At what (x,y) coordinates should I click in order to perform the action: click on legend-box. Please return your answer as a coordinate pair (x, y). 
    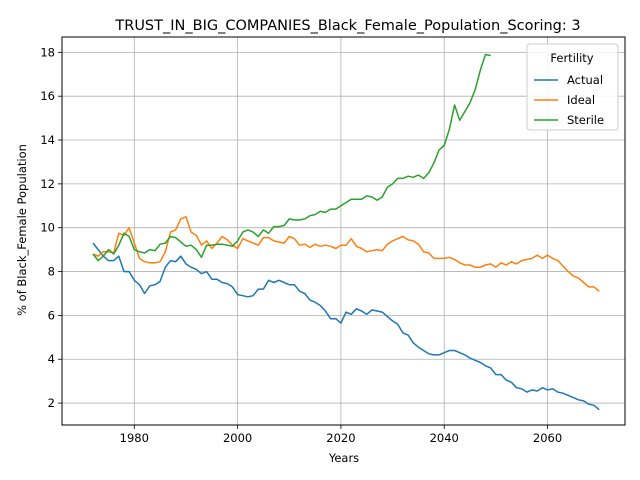
    Looking at the image, I should click on (572, 87).